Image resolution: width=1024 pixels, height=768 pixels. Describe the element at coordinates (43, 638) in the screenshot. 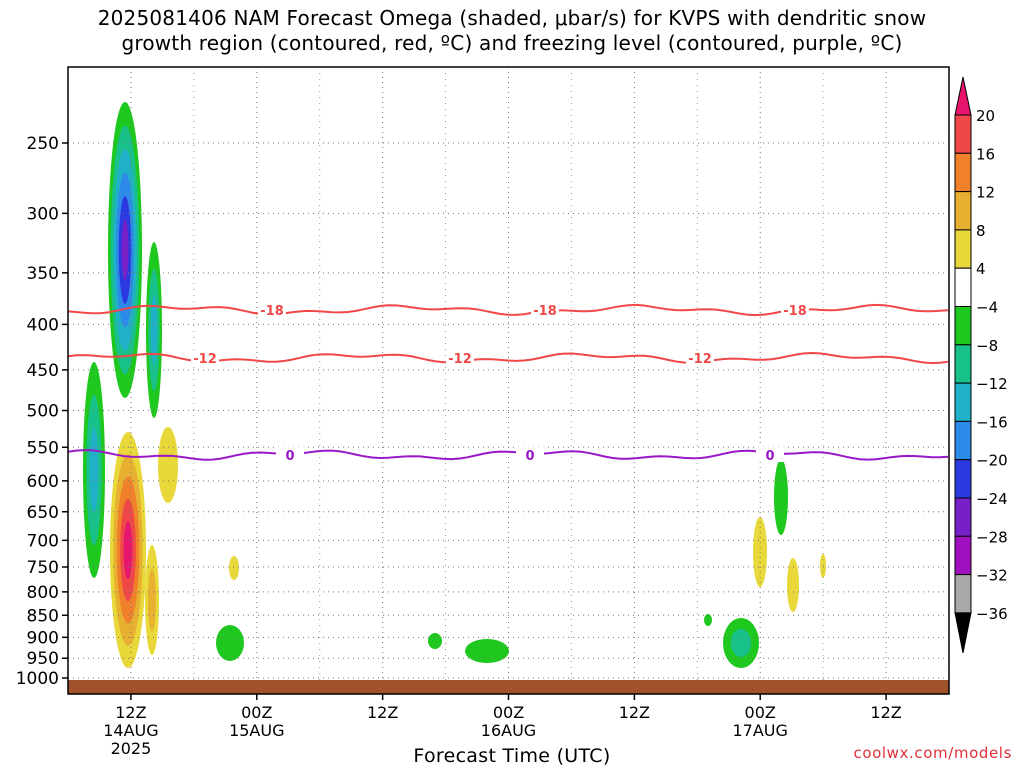

I see `y-tick-label: 900` at that location.